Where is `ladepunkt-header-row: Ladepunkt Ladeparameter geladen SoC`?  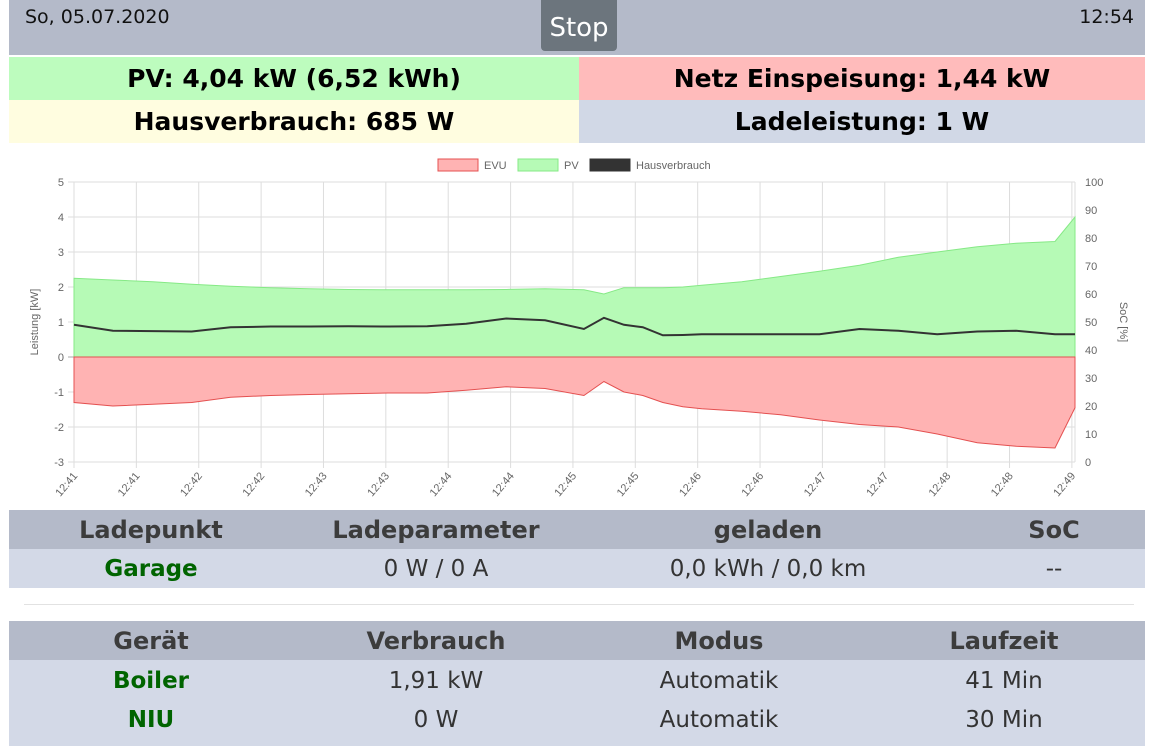 ladepunkt-header-row: Ladepunkt Ladeparameter geladen SoC is located at coordinates (577, 529).